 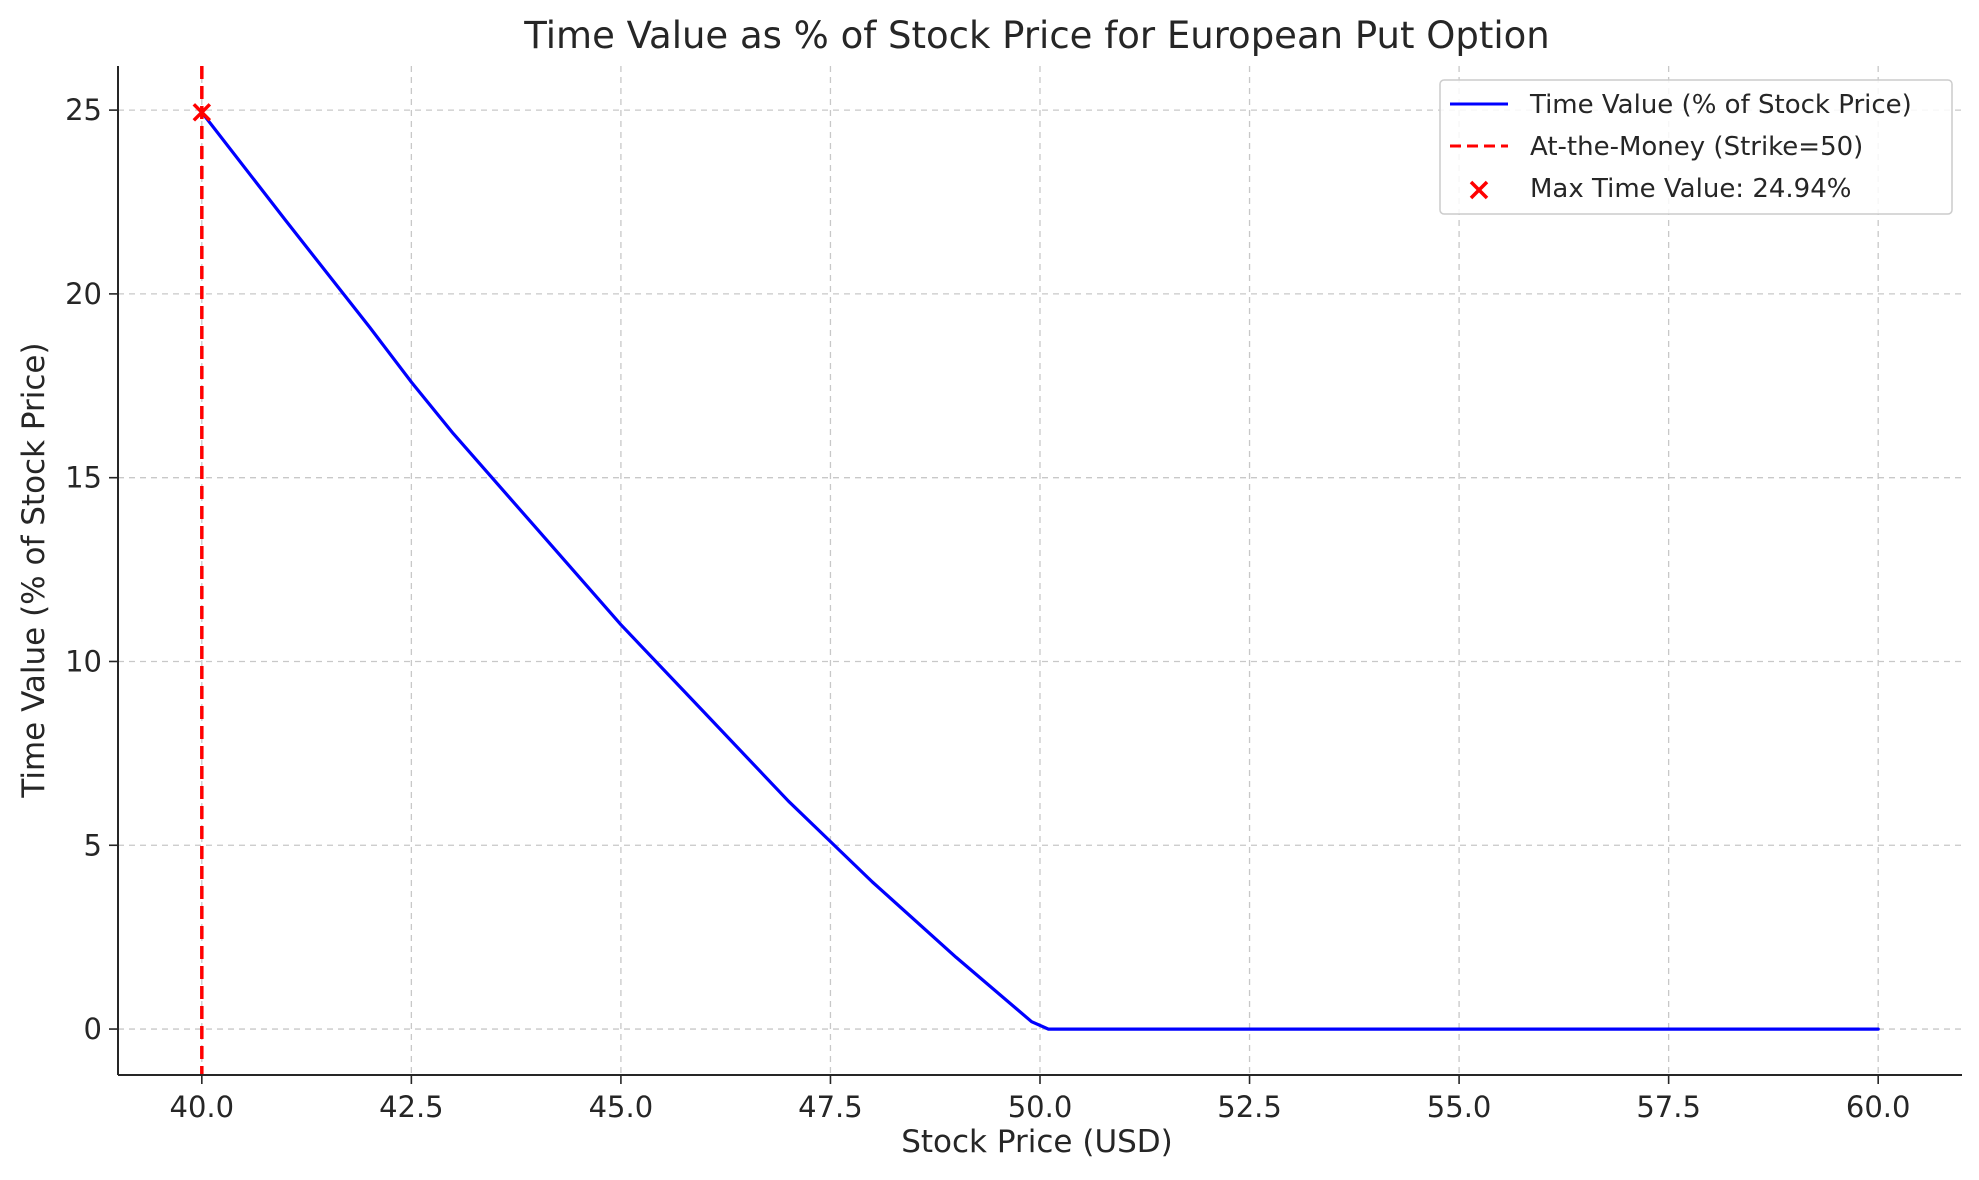 I want to click on marker-stroke, so click(x=202, y=112).